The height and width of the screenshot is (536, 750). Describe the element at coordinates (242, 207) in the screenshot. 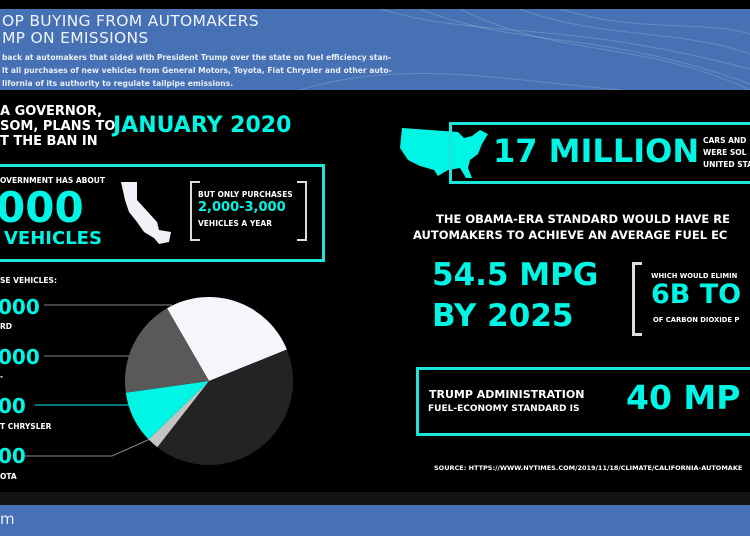

I see `purchases-value: 2,000-3,000` at that location.